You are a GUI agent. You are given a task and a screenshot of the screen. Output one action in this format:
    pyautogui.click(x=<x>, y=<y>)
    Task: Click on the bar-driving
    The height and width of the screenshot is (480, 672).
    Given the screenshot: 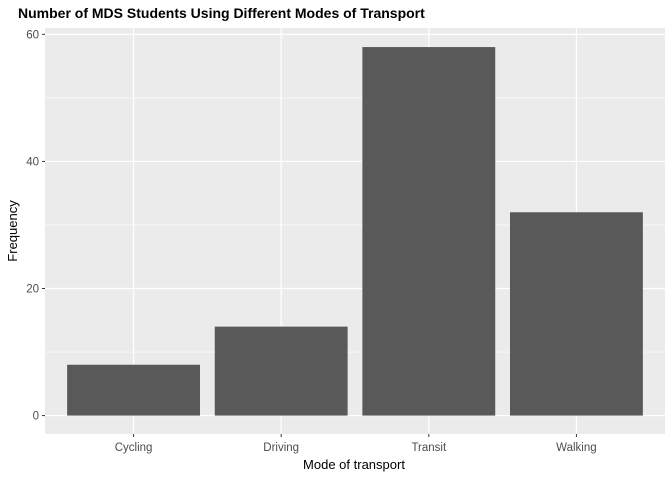 What is the action you would take?
    pyautogui.click(x=281, y=371)
    